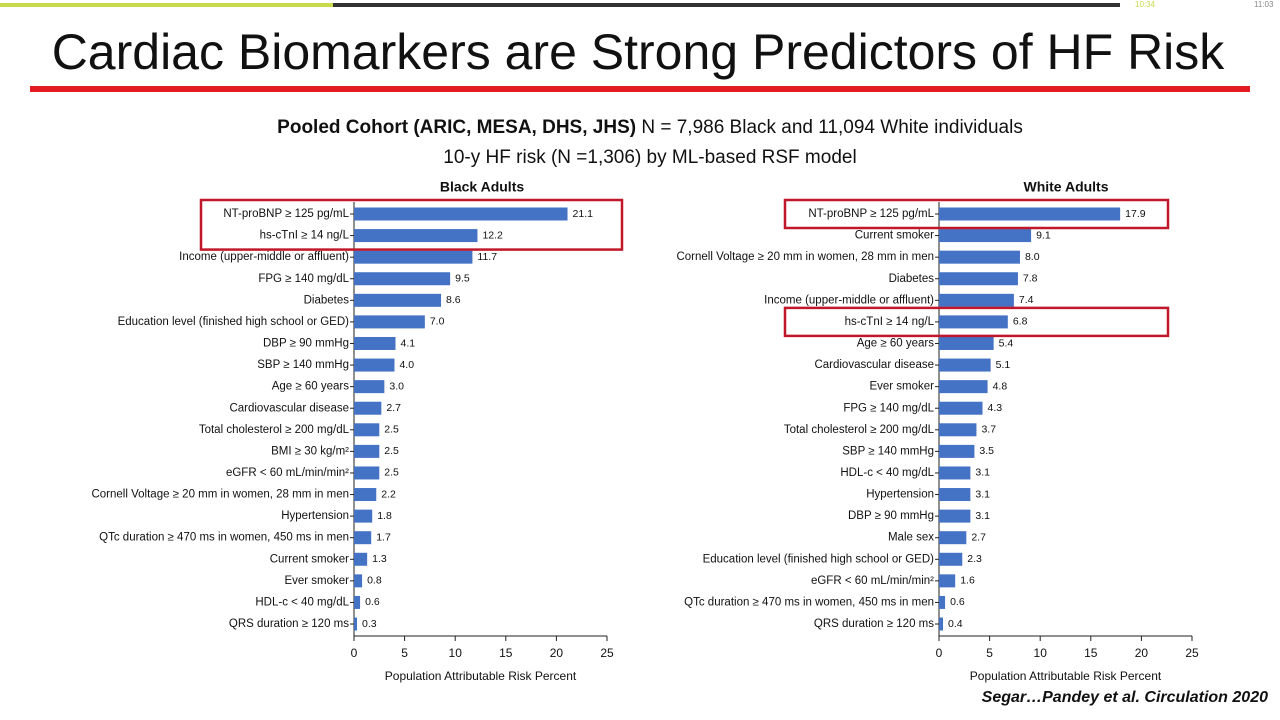 The width and height of the screenshot is (1280, 720). Describe the element at coordinates (874, 624) in the screenshot. I see `category-label: QRS duration ≥ 120 ms` at that location.